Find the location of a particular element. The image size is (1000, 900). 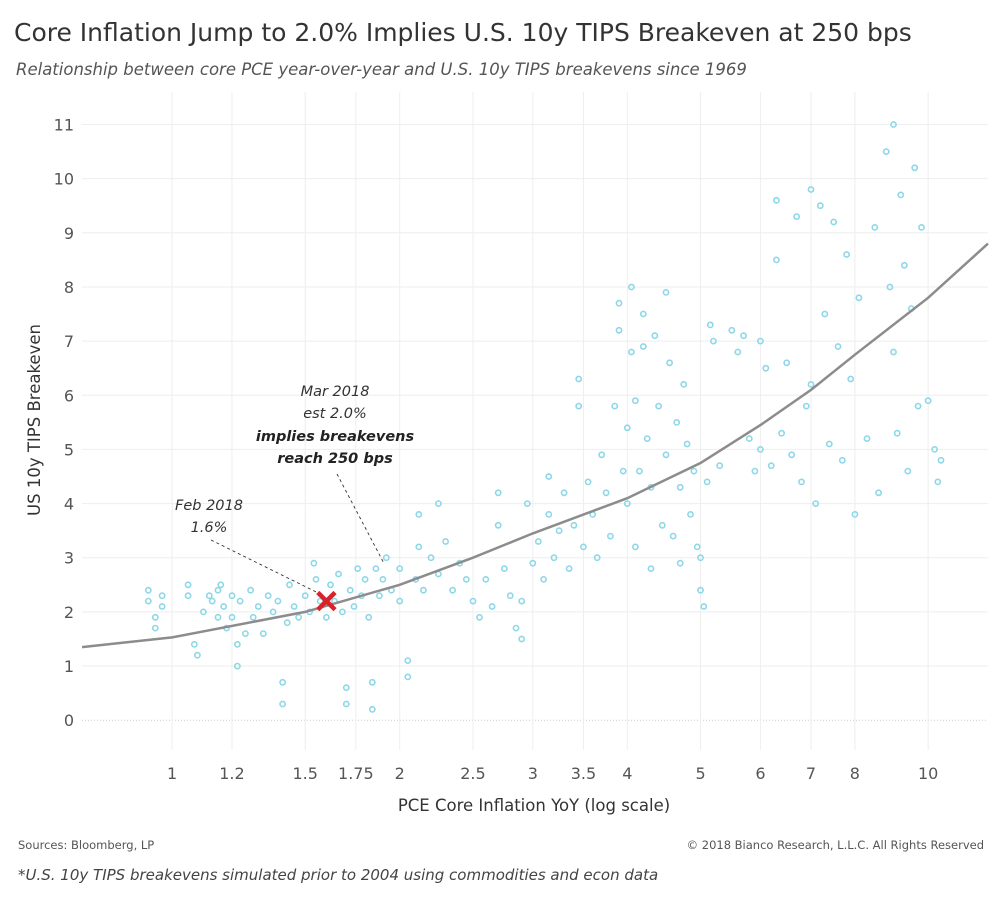

x-tick-label: 1 is located at coordinates (172, 773).